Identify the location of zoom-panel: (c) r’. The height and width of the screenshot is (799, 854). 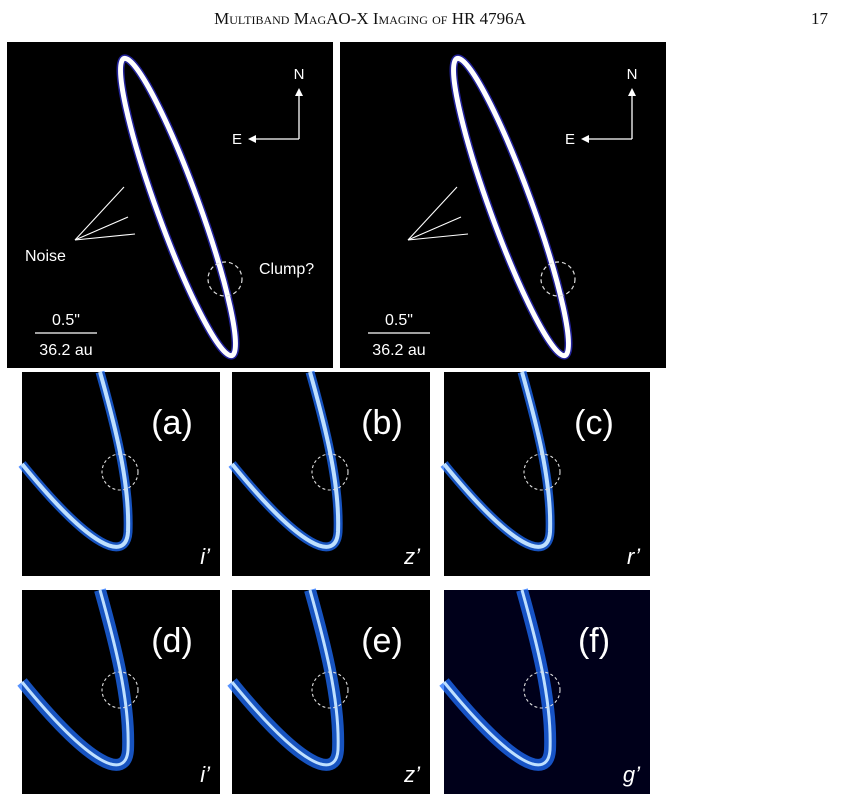
(545, 473).